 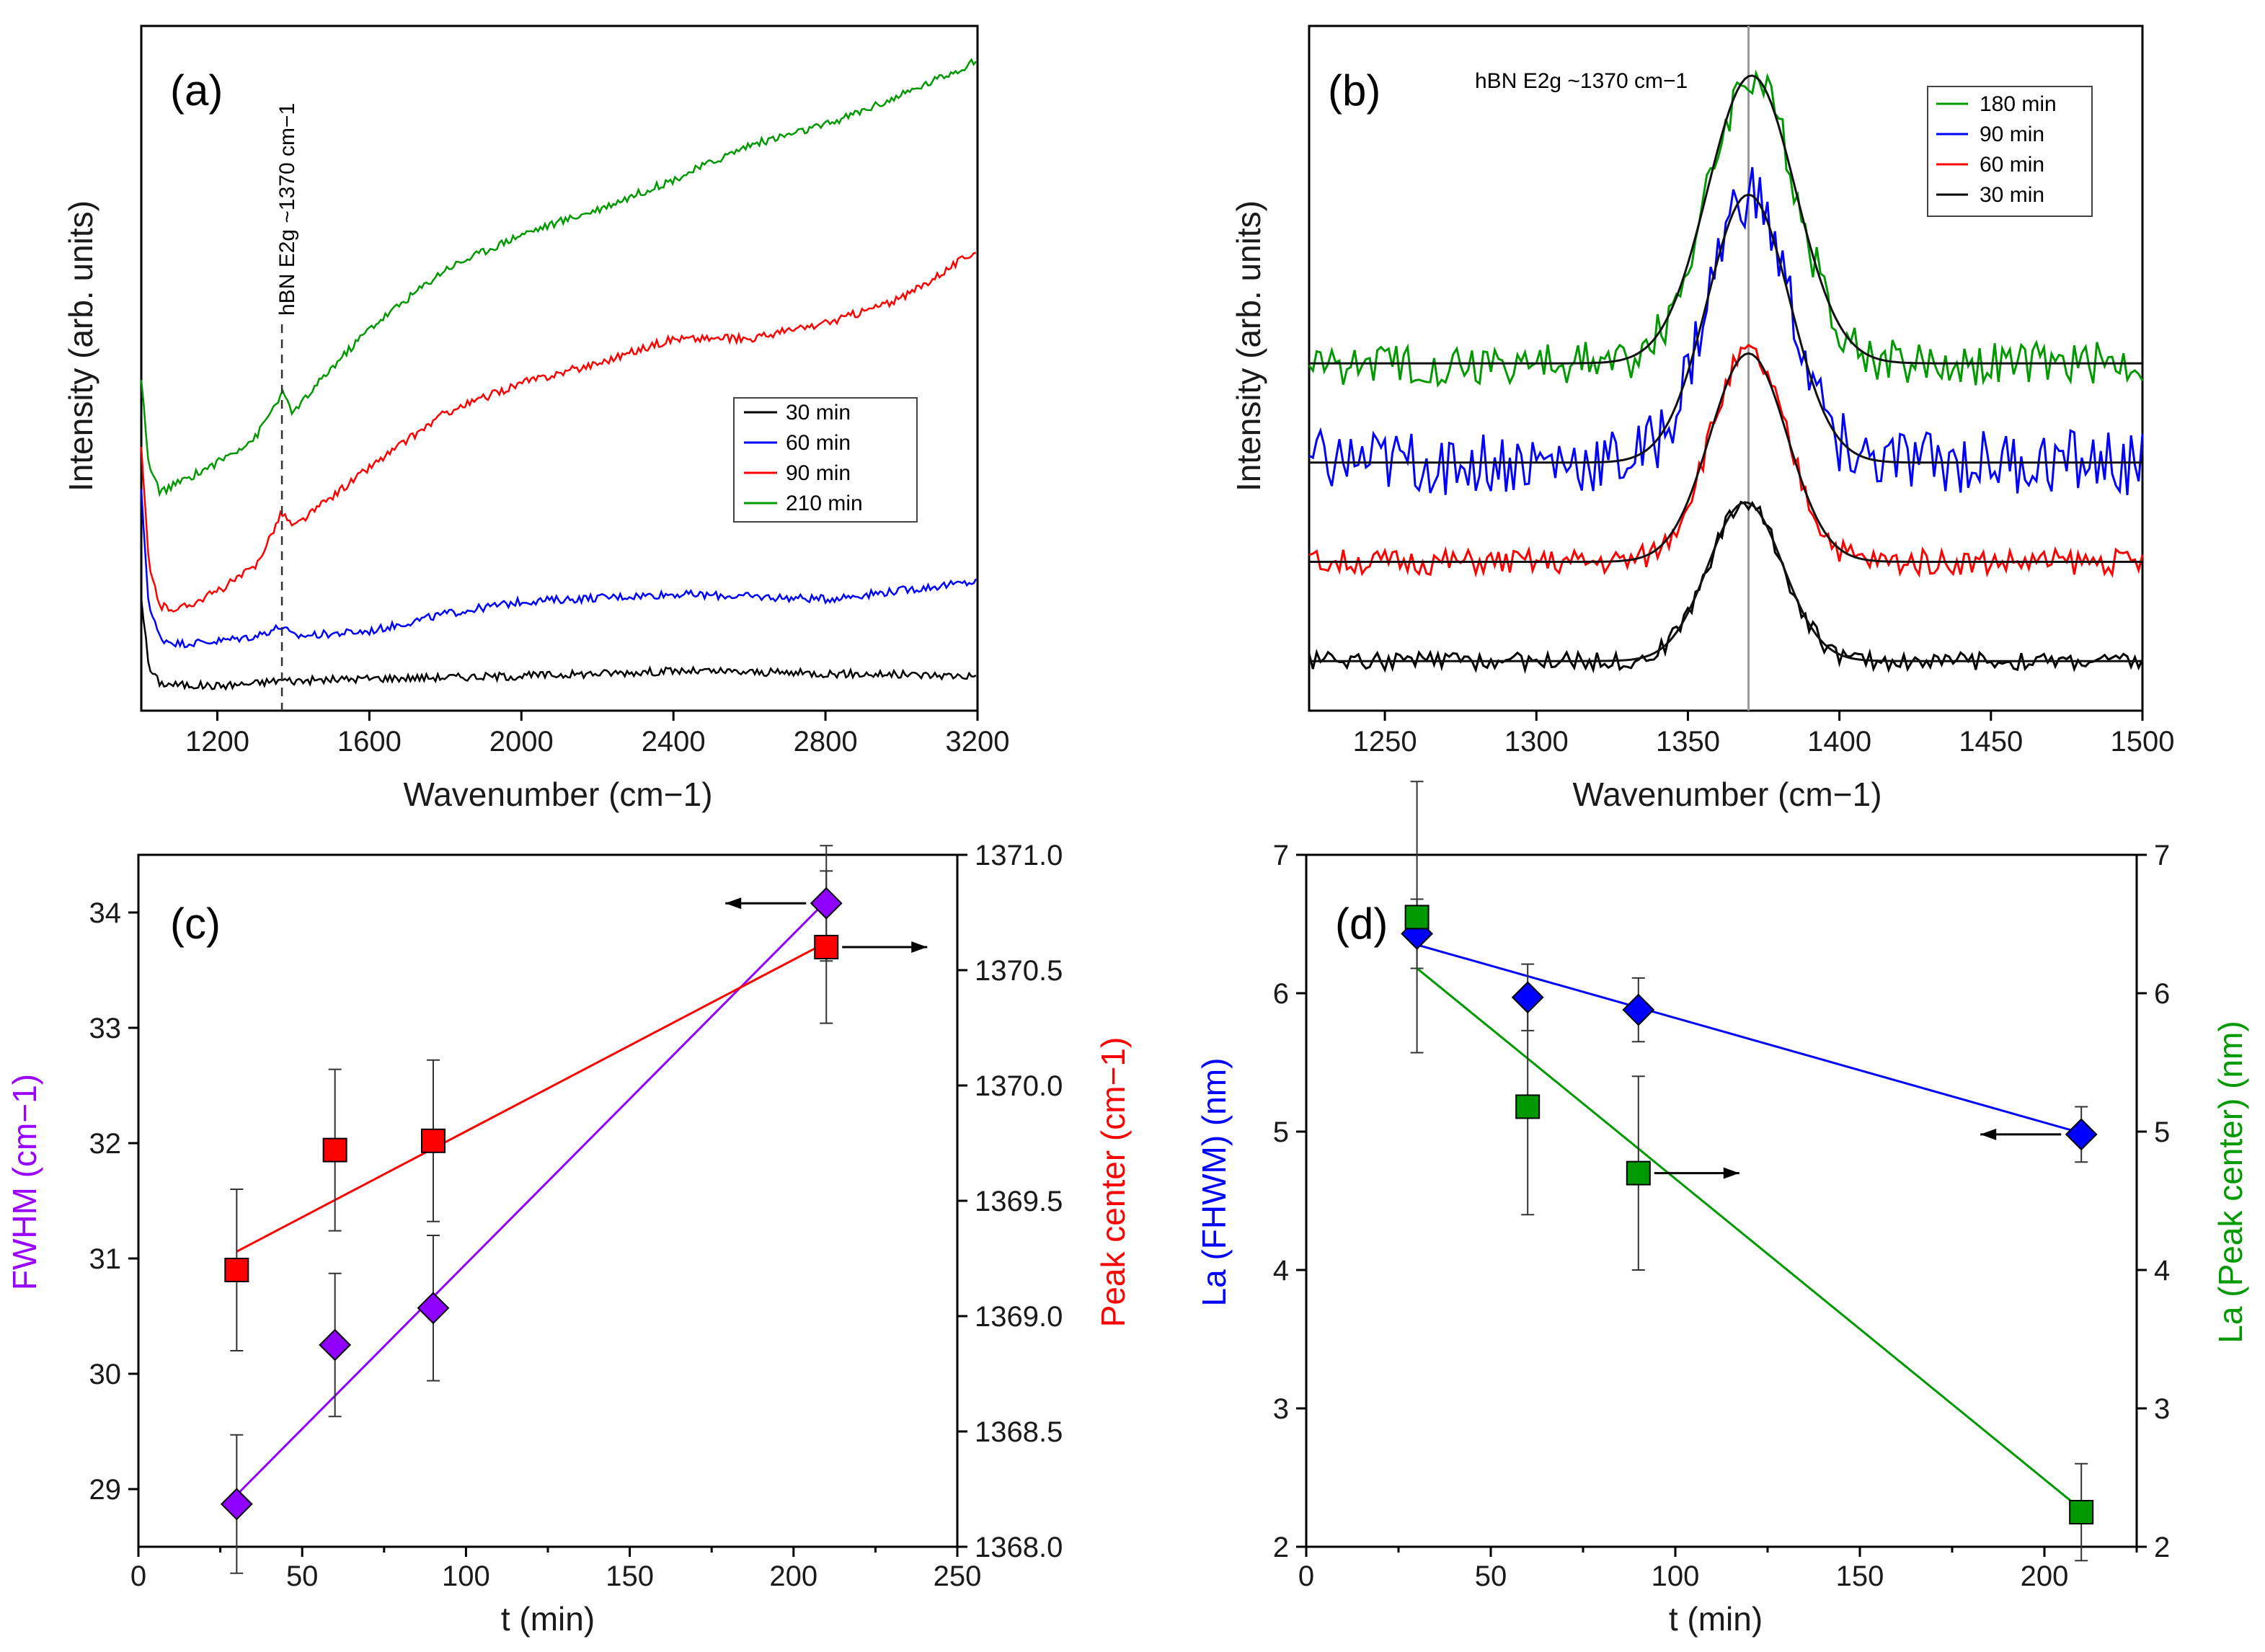 I want to click on panel-a-legend-box, so click(x=825, y=460).